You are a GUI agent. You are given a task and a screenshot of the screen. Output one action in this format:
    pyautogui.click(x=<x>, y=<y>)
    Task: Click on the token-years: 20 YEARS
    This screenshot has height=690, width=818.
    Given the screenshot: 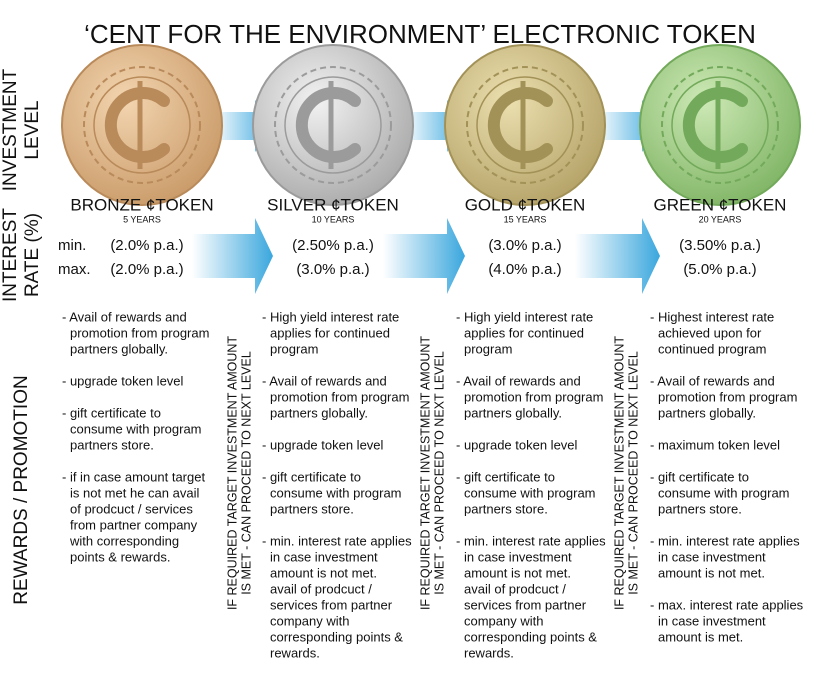 What is the action you would take?
    pyautogui.click(x=720, y=219)
    